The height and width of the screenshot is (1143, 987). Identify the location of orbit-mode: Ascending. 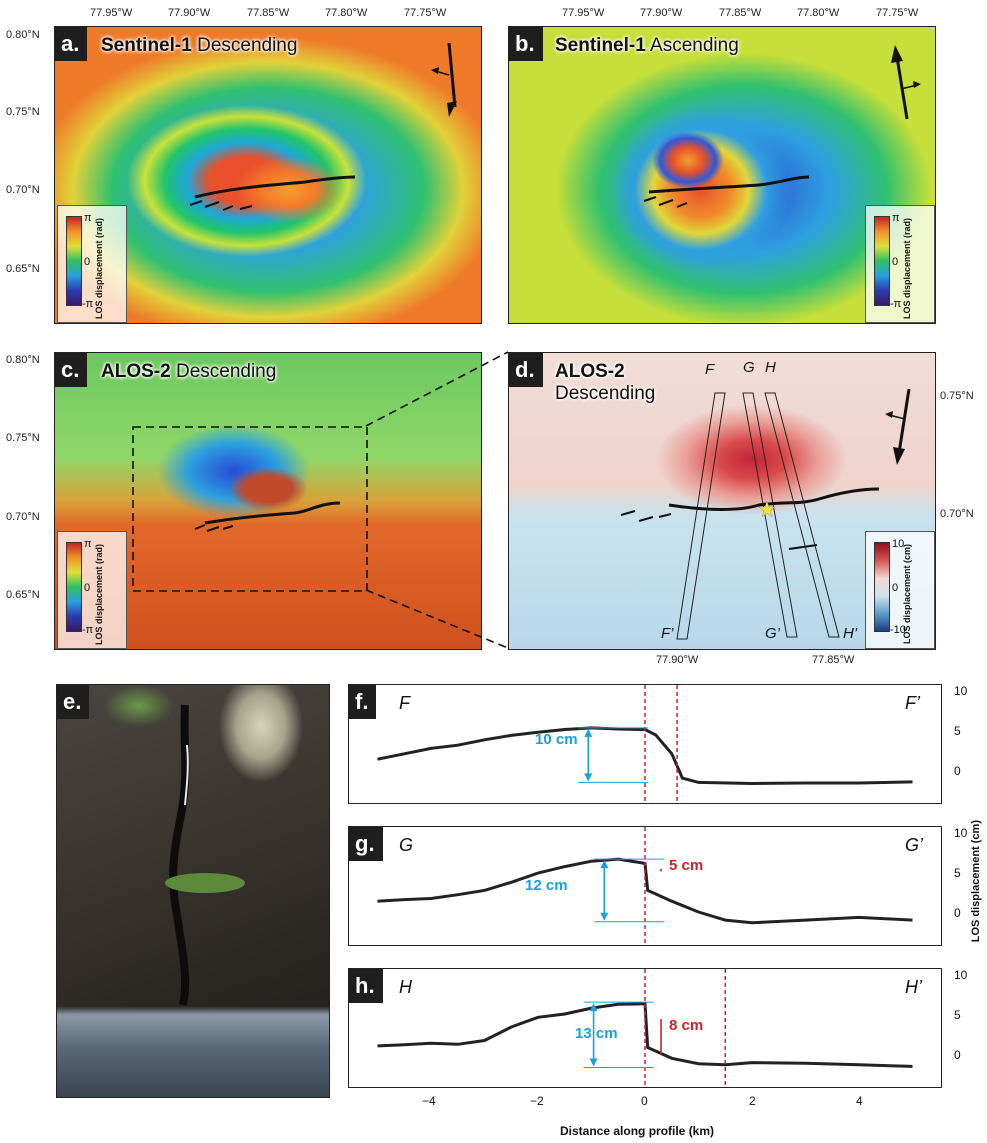
(694, 45).